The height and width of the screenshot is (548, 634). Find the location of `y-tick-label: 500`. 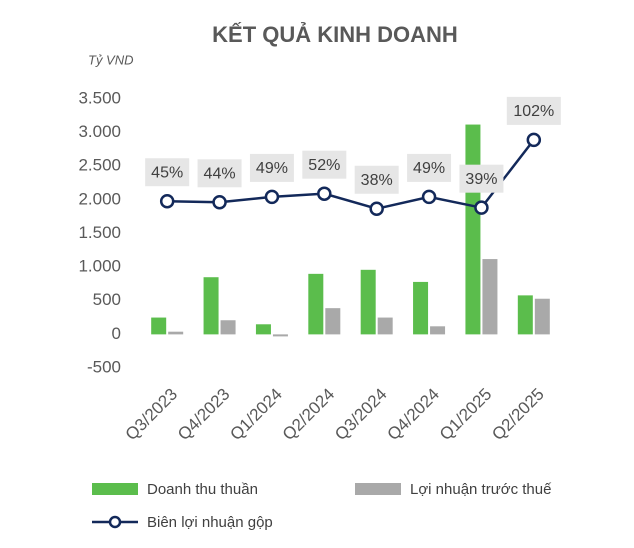

y-tick-label: 500 is located at coordinates (107, 299).